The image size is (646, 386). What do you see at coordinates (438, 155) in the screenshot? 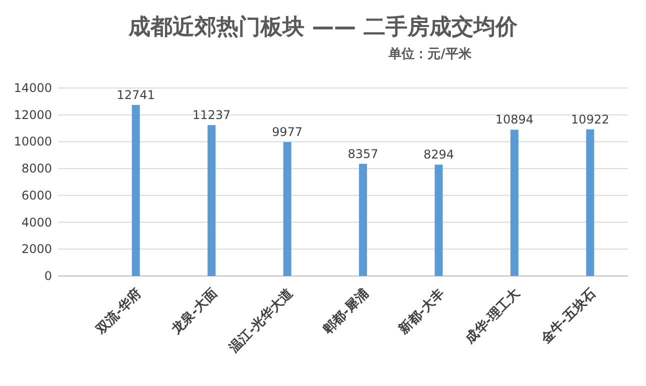
I see `data-label: 8294` at bounding box center [438, 155].